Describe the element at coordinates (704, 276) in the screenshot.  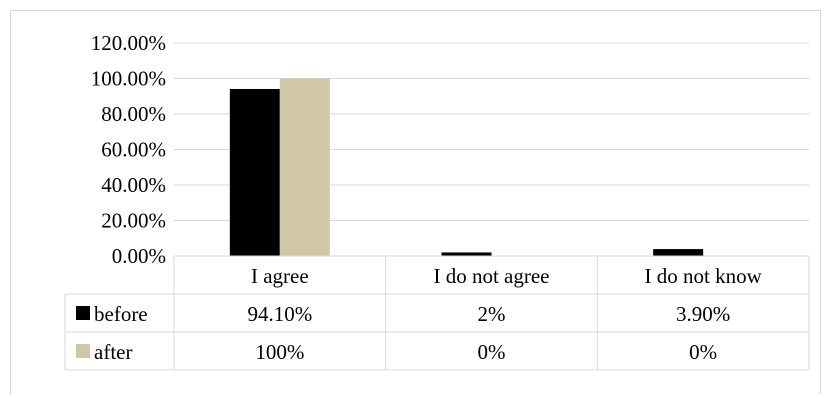
I see `category-label: I do not know` at that location.